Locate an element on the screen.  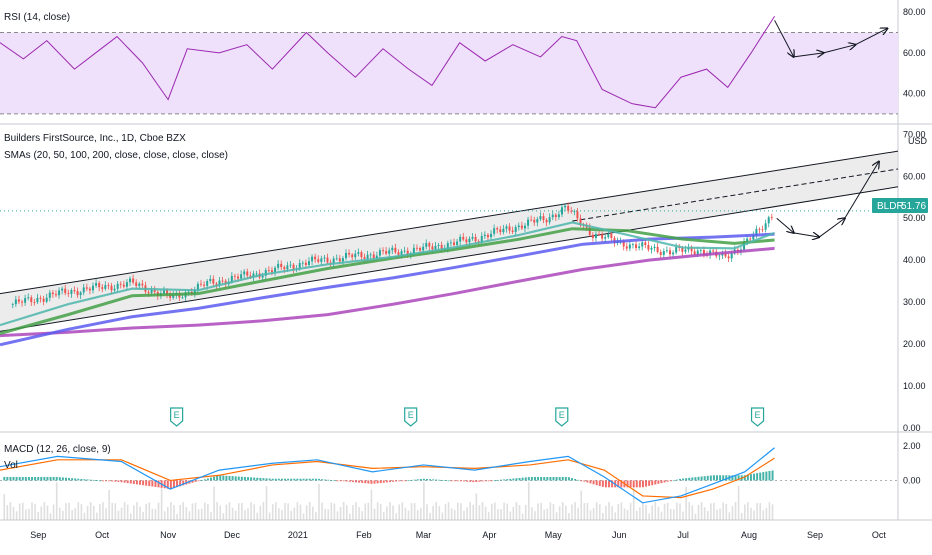
time-axis-label: Sep is located at coordinates (38, 535).